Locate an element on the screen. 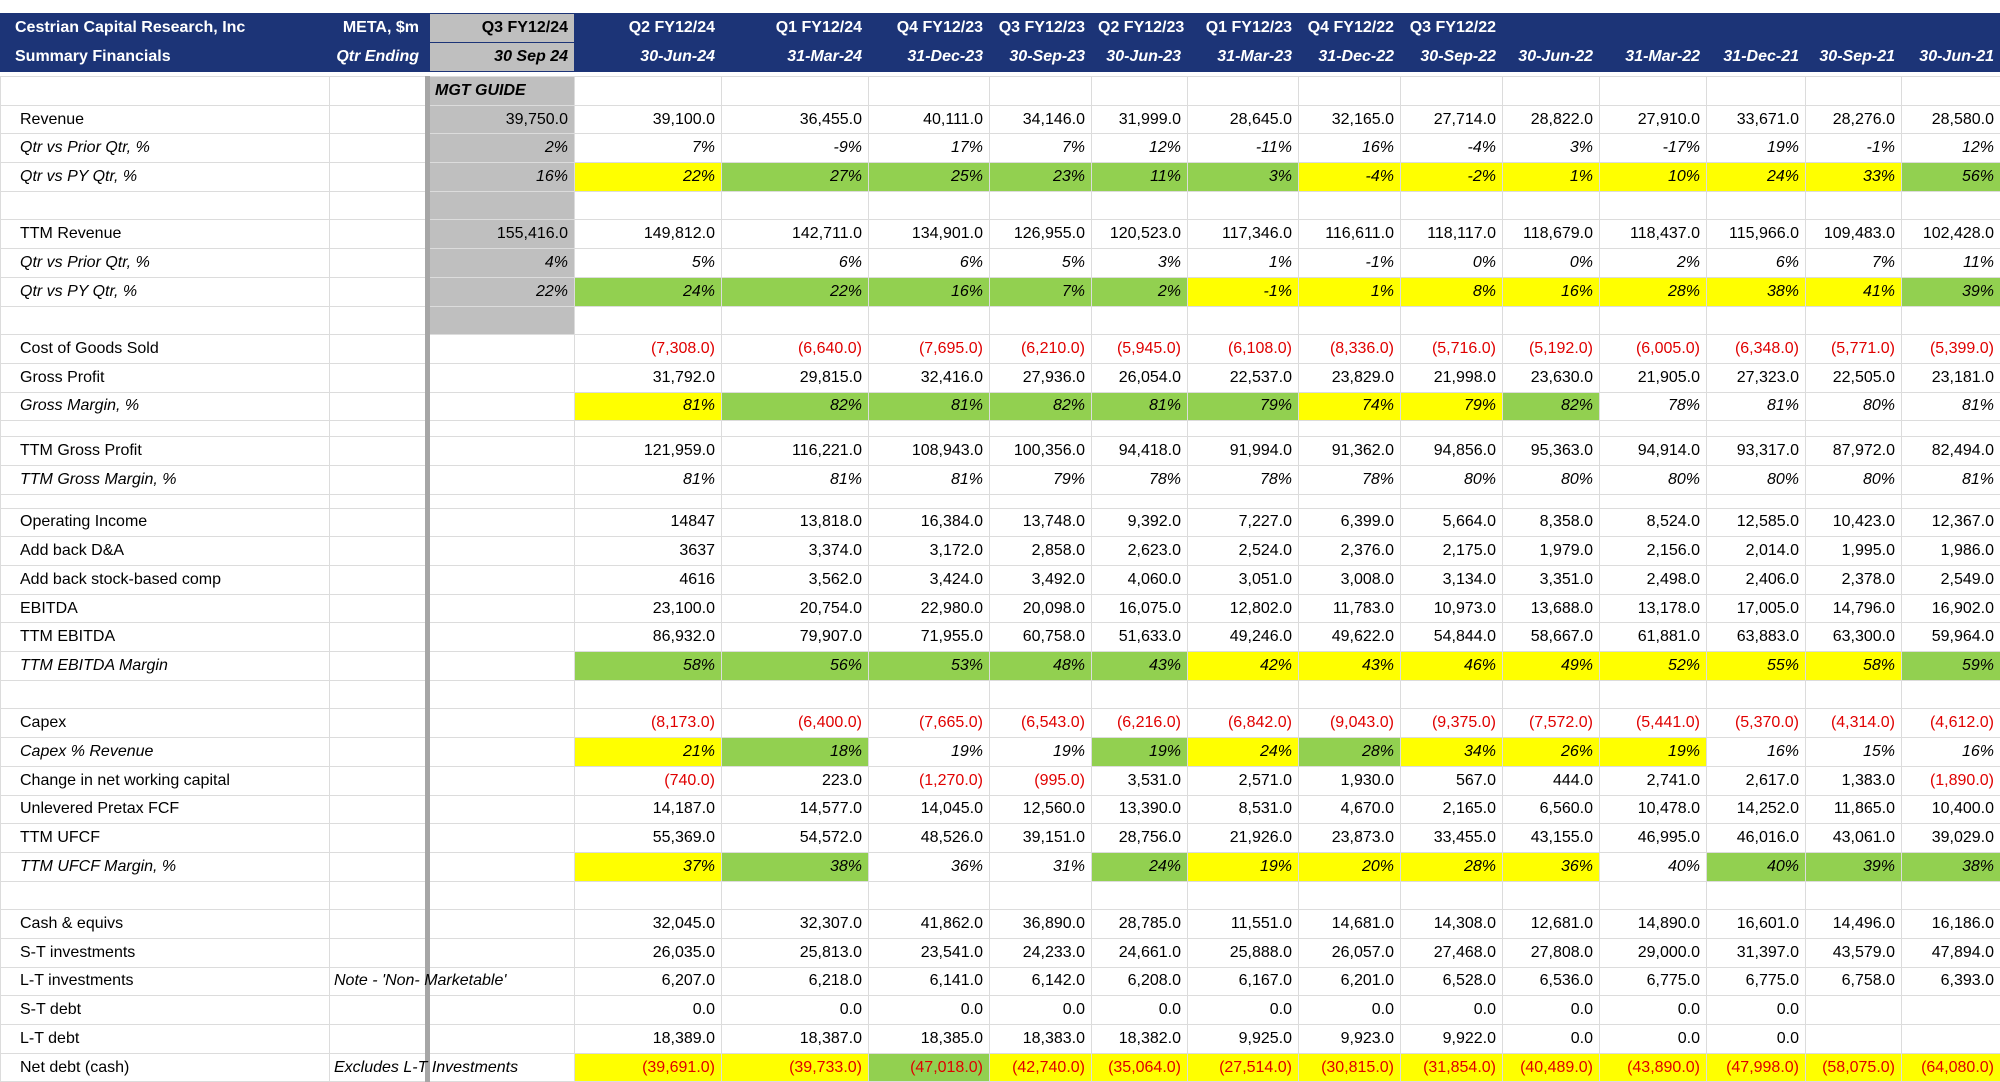 The image size is (2000, 1082). value-cell: 81% is located at coordinates (929, 406).